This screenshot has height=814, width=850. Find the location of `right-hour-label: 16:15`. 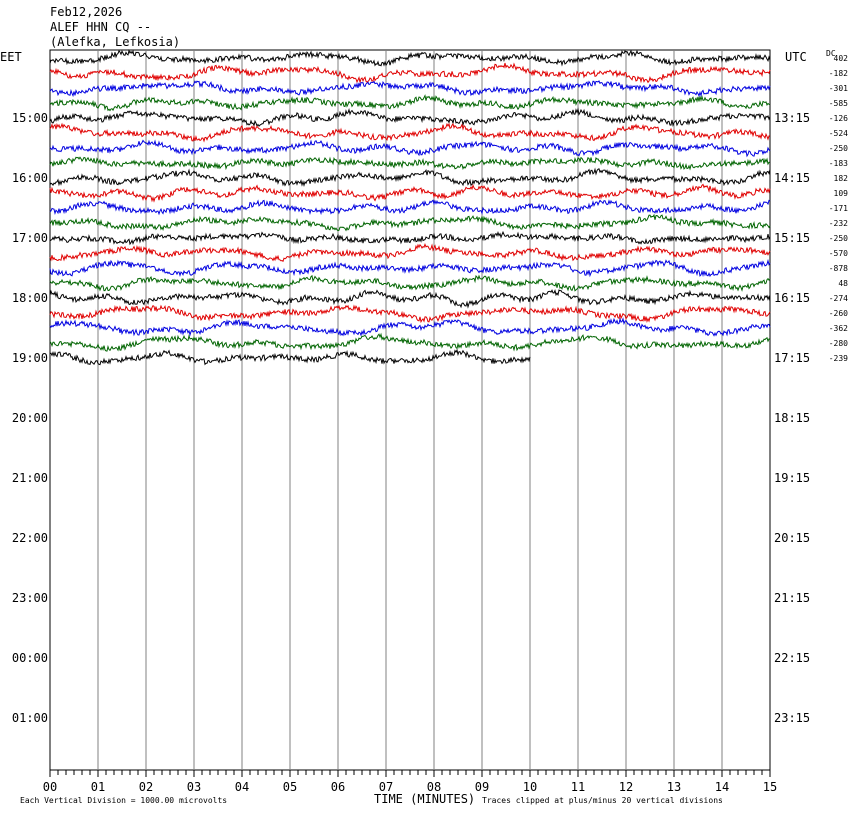

right-hour-label: 16:15 is located at coordinates (792, 298).